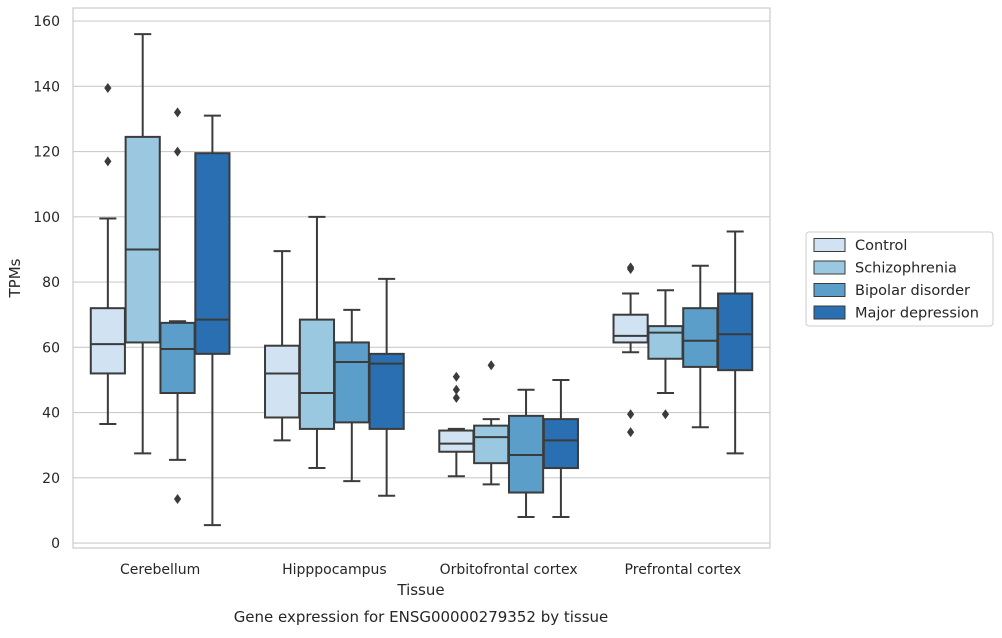 This screenshot has width=1002, height=638. Describe the element at coordinates (683, 570) in the screenshot. I see `x-tick-label: Prefrontal cortex` at that location.